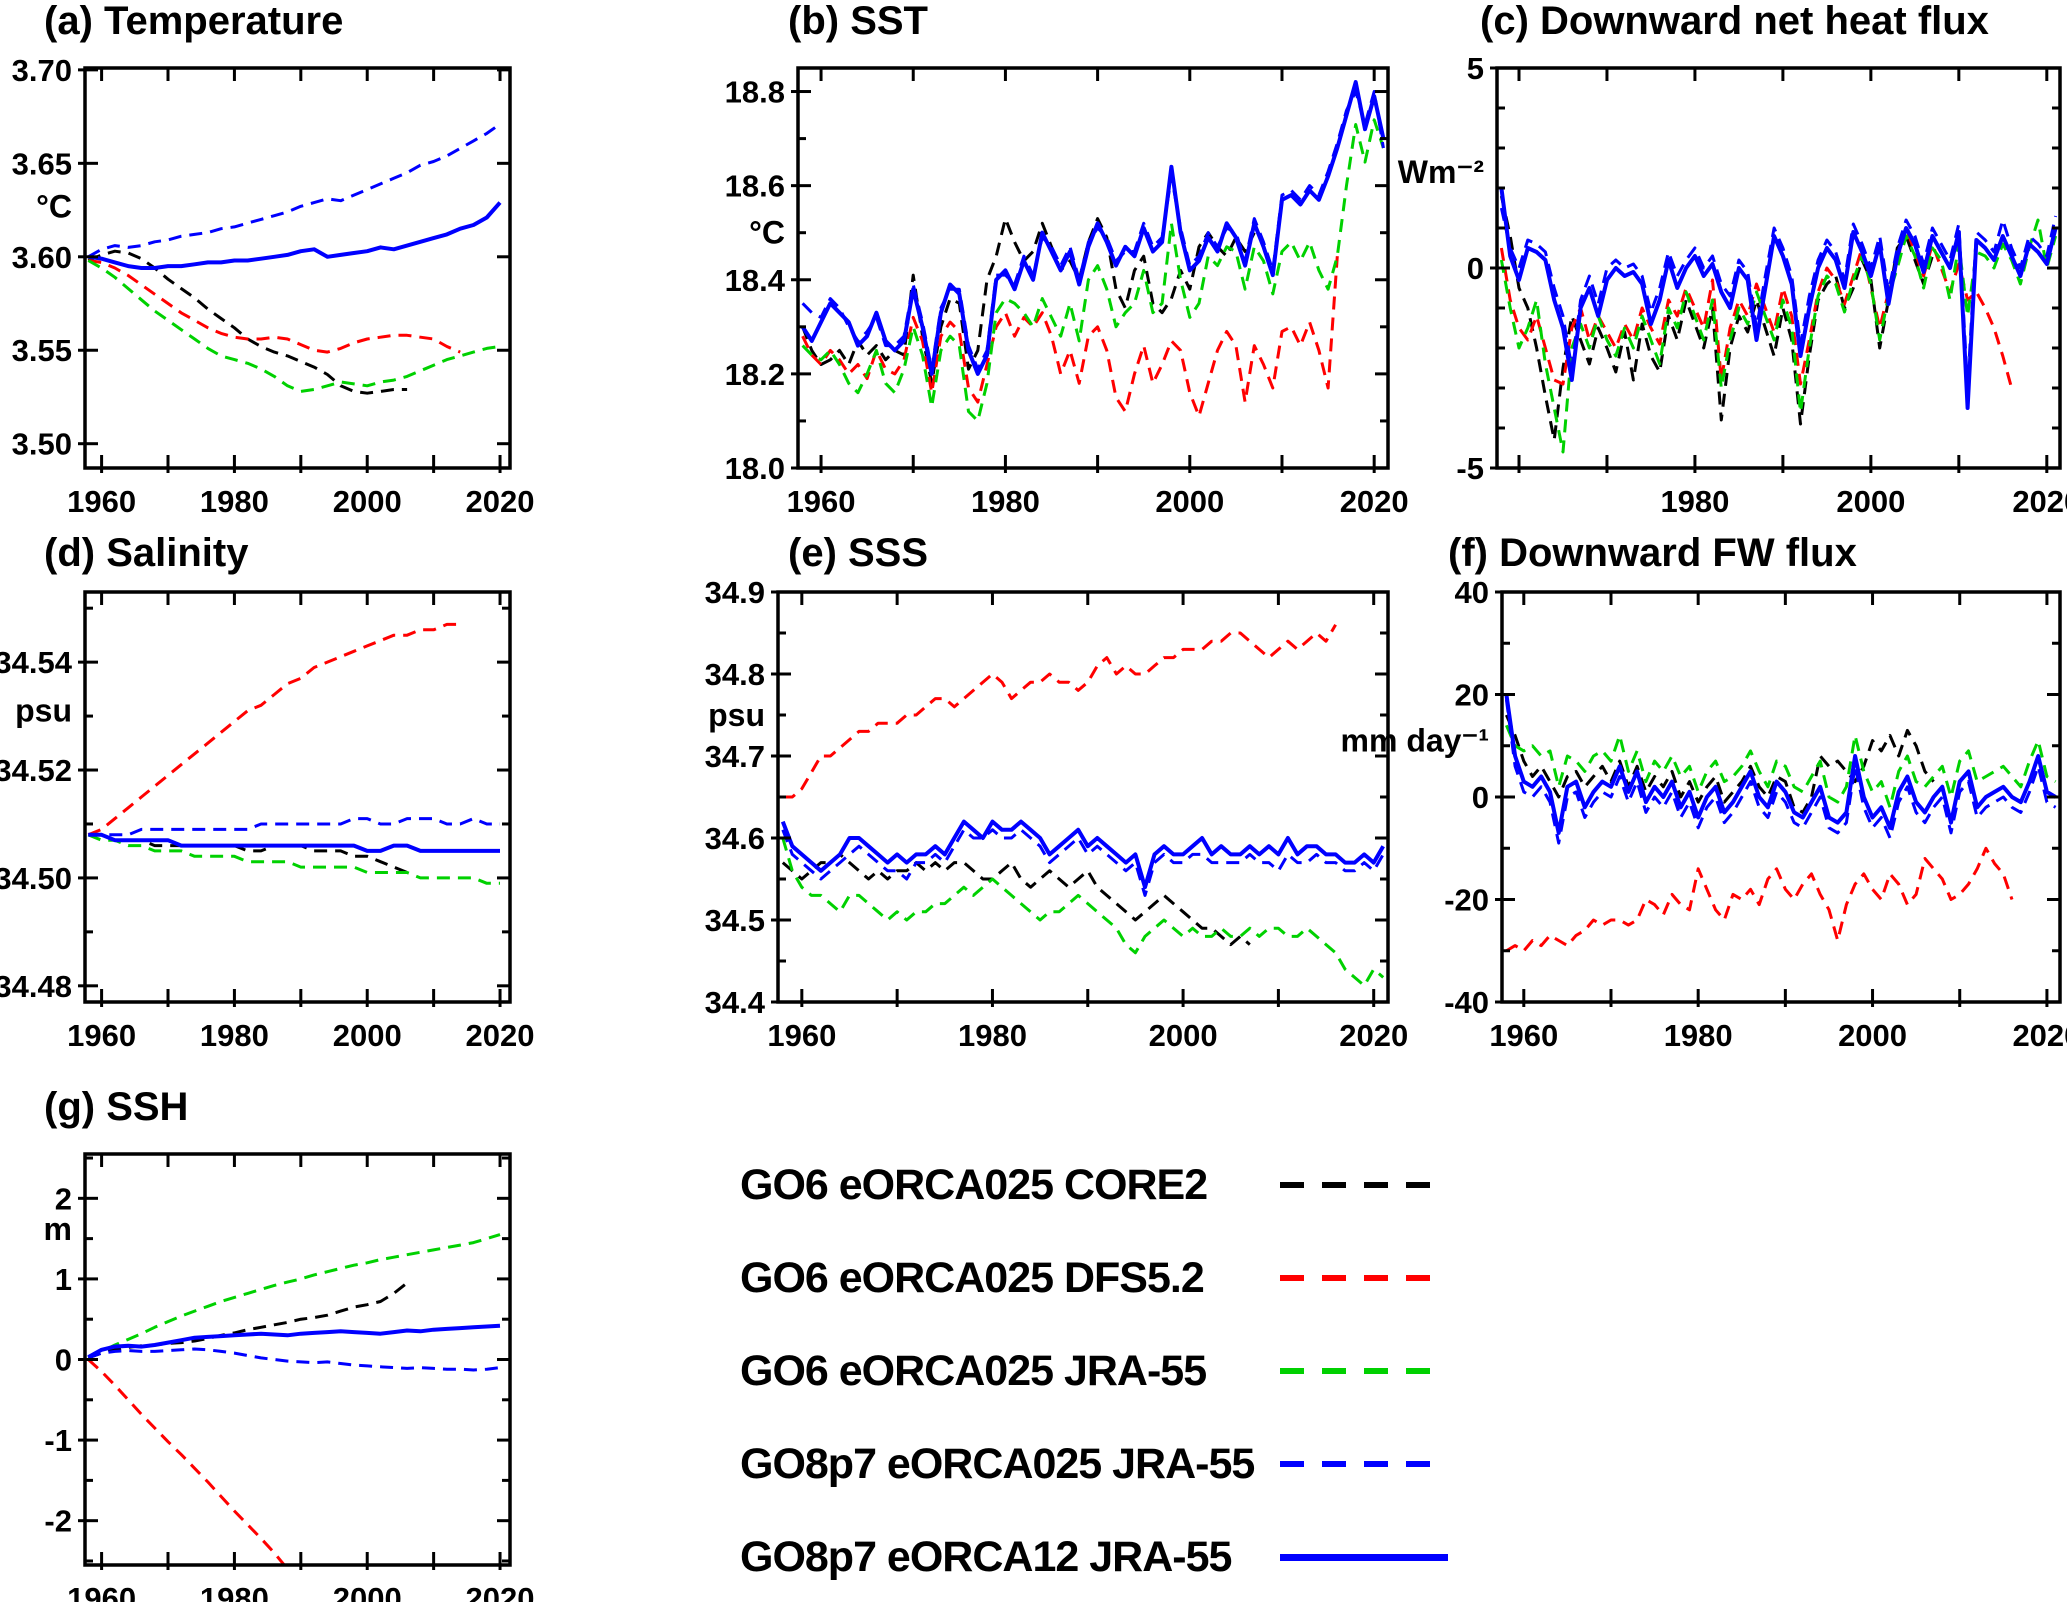  What do you see at coordinates (1441, 172) in the screenshot?
I see `y-axis-unit-label: Wm⁻²` at bounding box center [1441, 172].